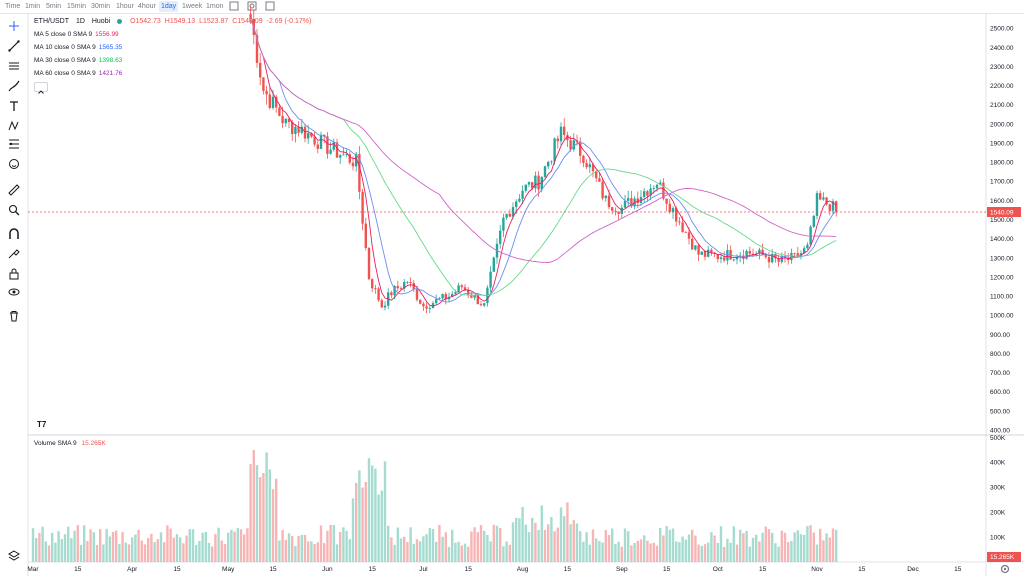 The image size is (1024, 576). Describe the element at coordinates (14, 126) in the screenshot. I see `pattern-icon` at that location.